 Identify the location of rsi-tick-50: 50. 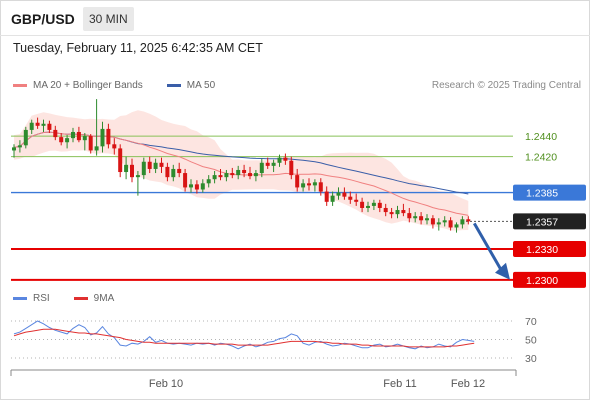
(531, 341).